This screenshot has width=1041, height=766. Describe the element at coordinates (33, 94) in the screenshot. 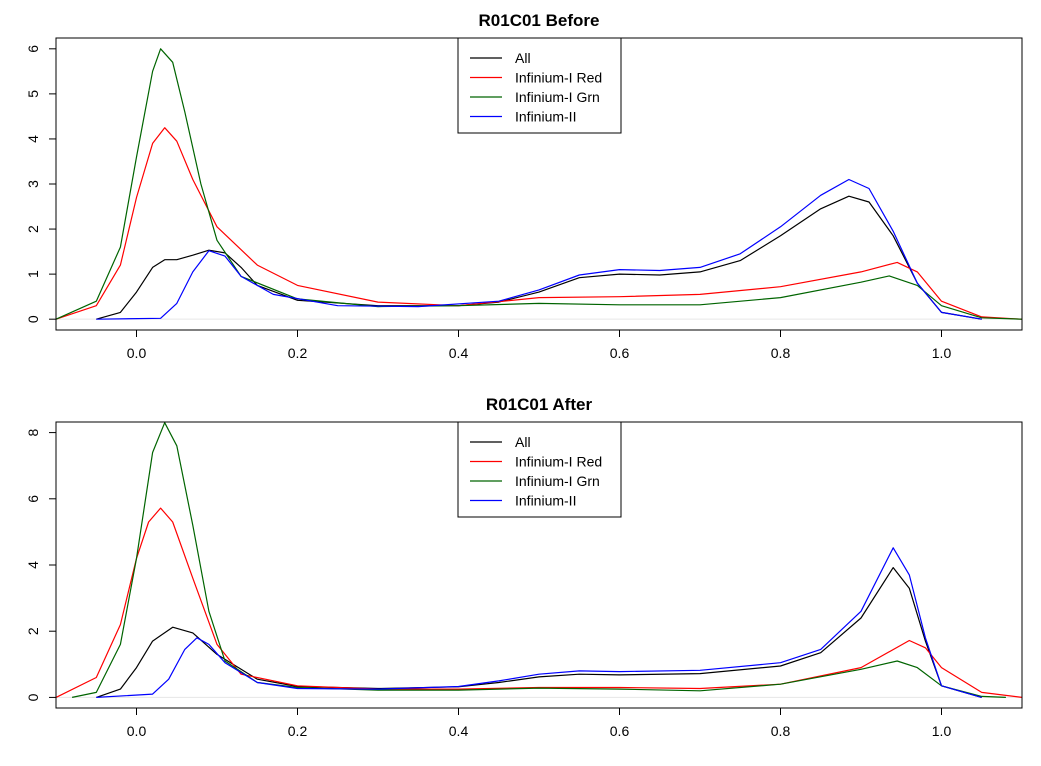

I see `y-tick-label: 5` at that location.